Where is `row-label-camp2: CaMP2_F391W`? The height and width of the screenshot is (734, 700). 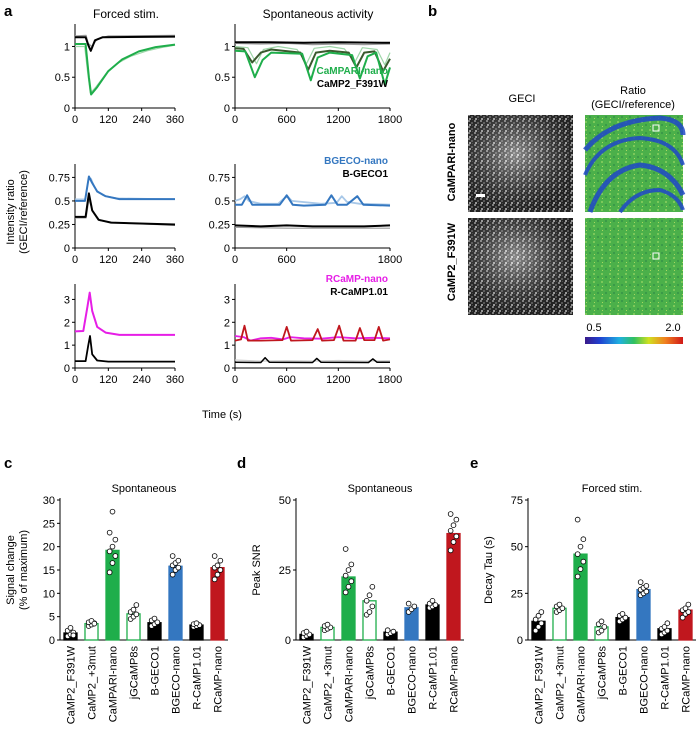
row-label-camp2: CaMP2_F391W is located at coordinates (452, 261).